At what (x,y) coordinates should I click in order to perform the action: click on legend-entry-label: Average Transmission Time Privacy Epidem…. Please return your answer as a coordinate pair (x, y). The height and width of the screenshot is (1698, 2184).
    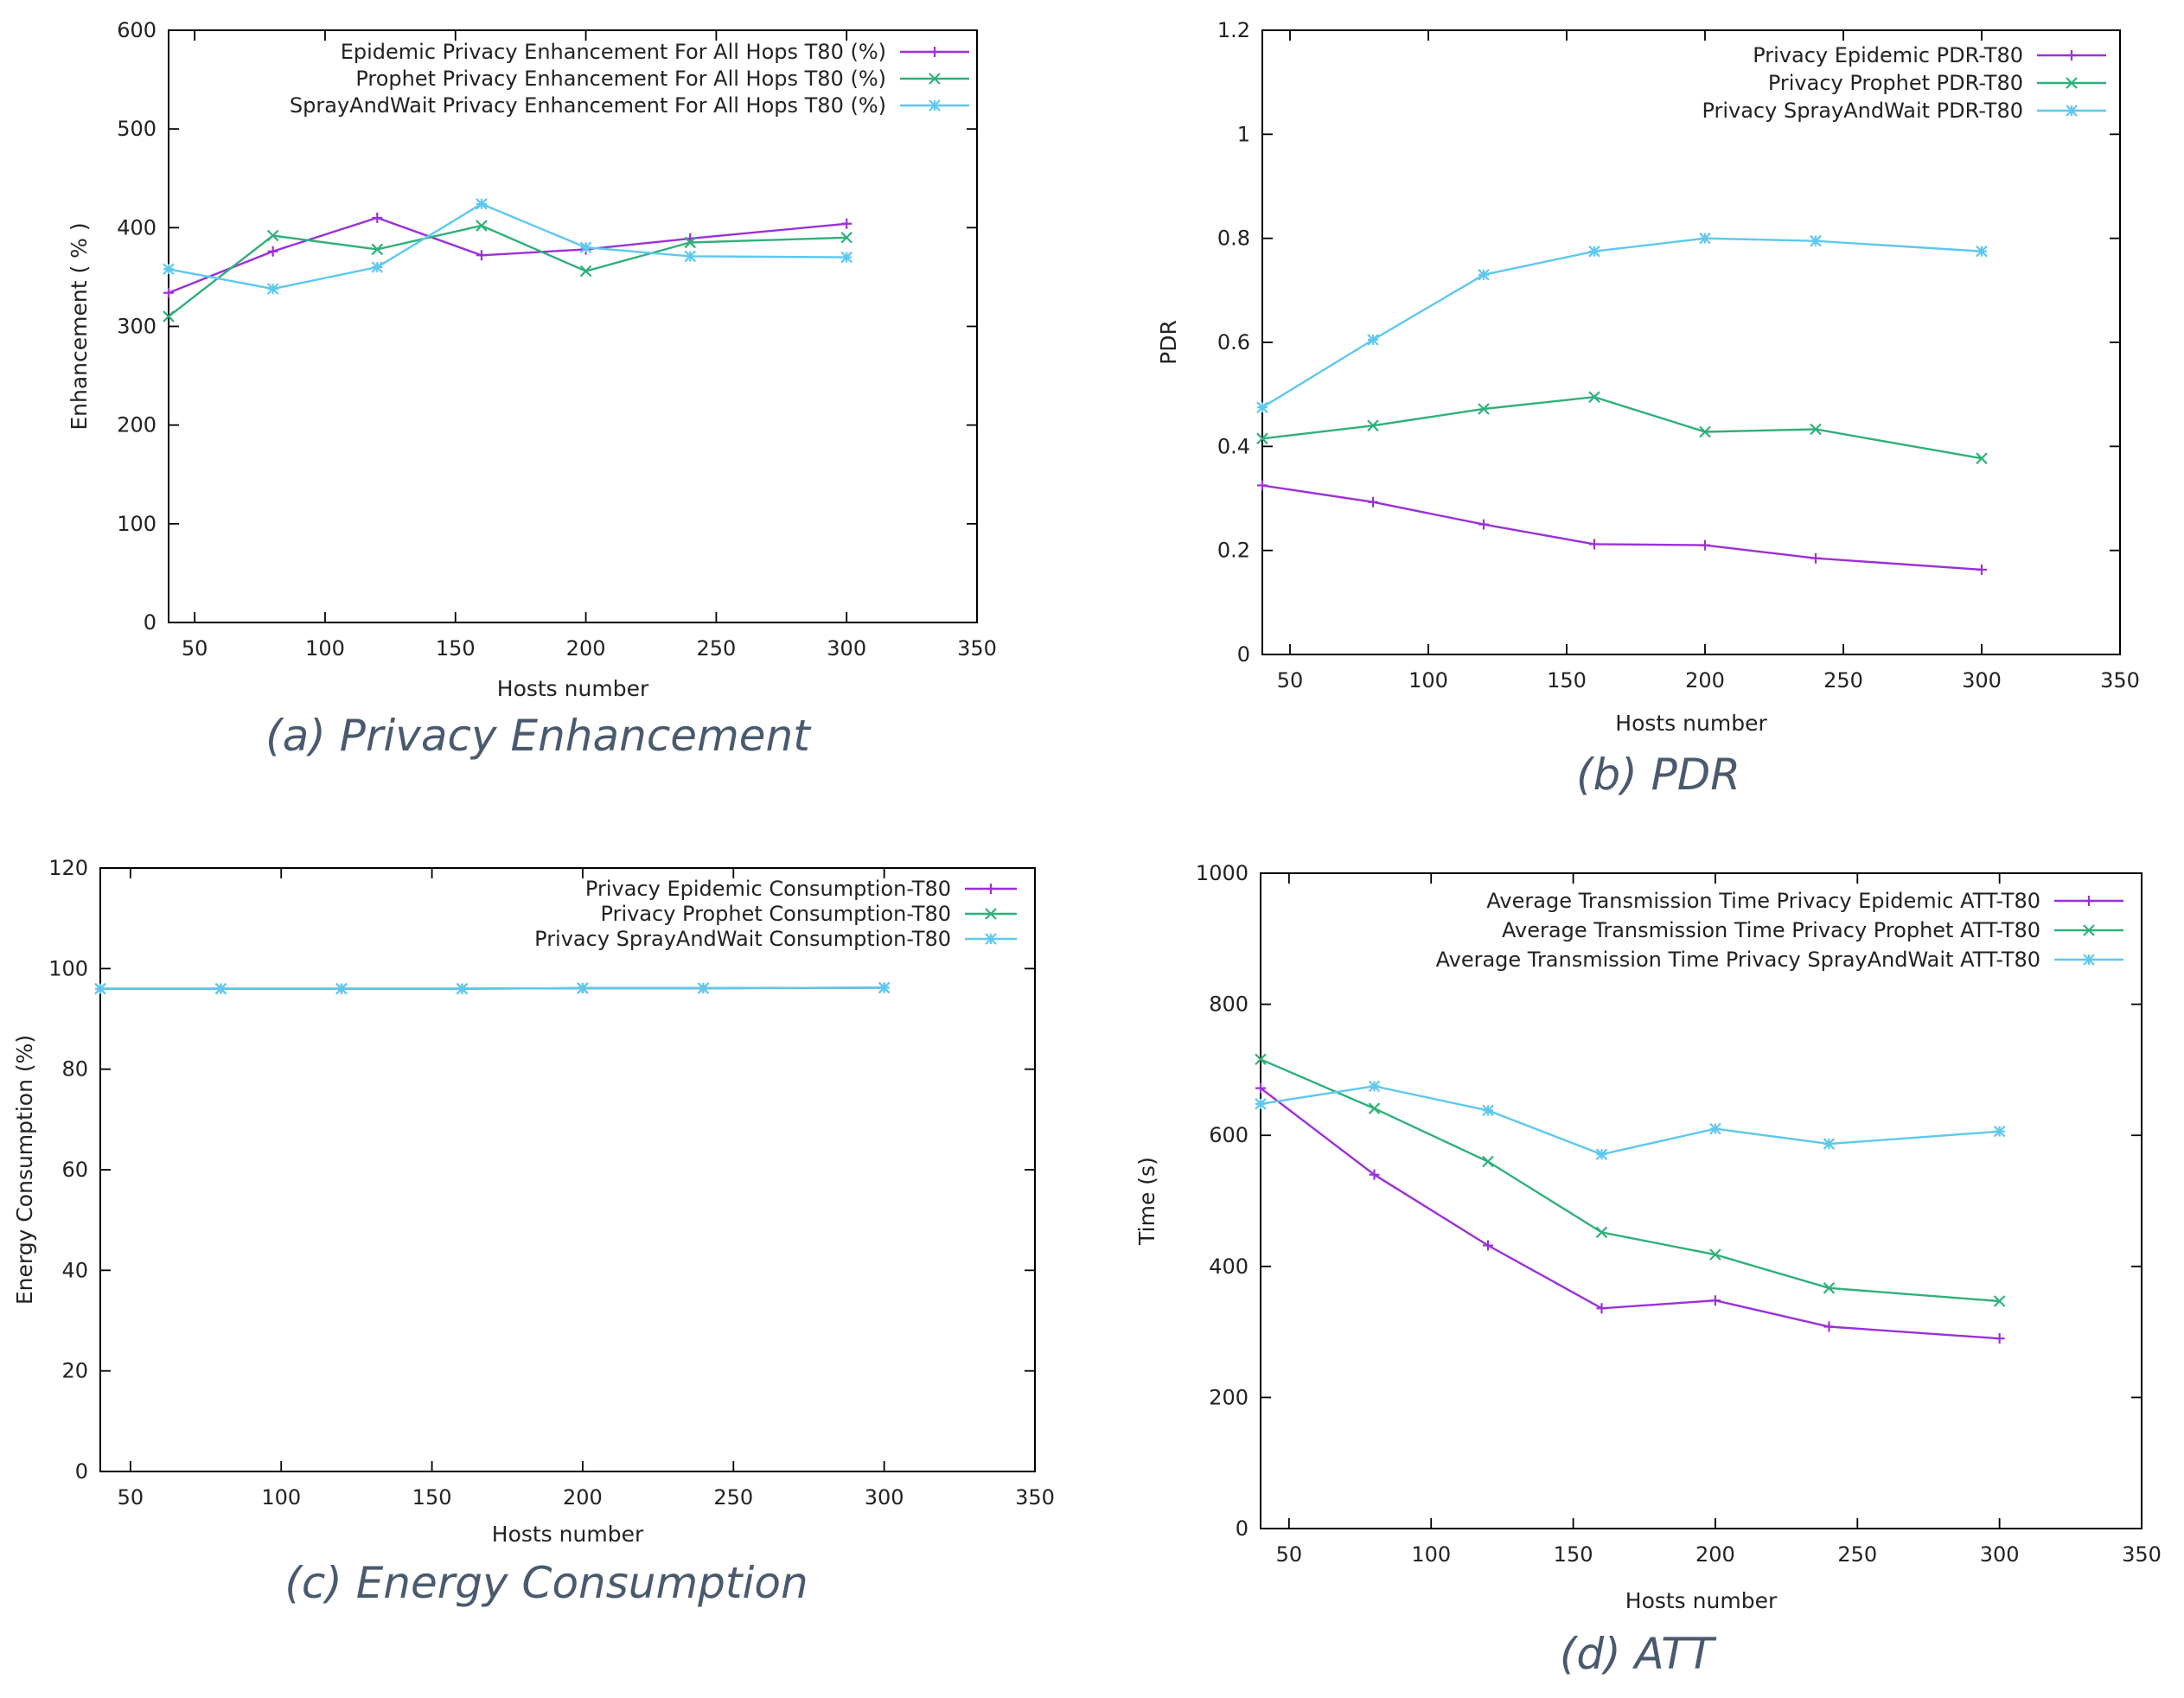
    Looking at the image, I should click on (1763, 901).